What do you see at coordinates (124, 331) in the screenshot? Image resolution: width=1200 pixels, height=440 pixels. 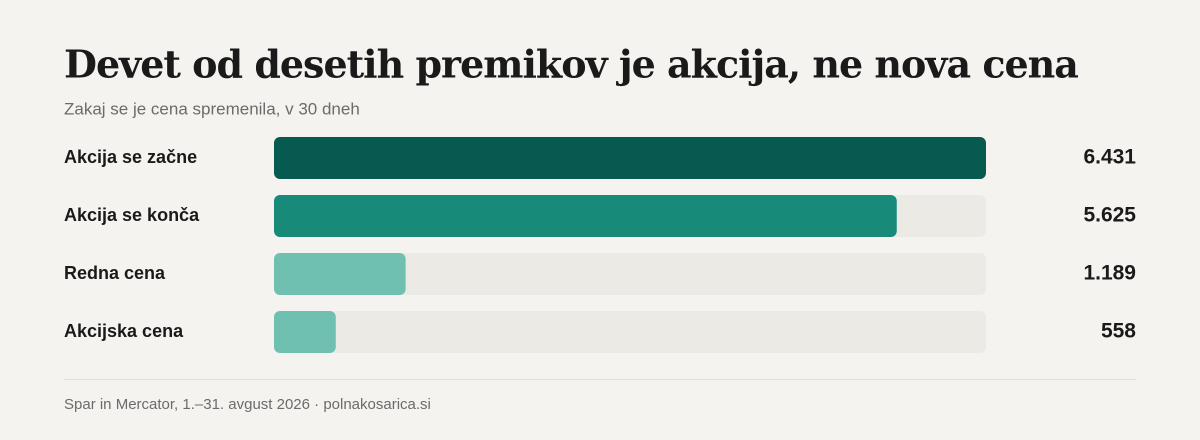 I see `category-label: Akcijska cena` at bounding box center [124, 331].